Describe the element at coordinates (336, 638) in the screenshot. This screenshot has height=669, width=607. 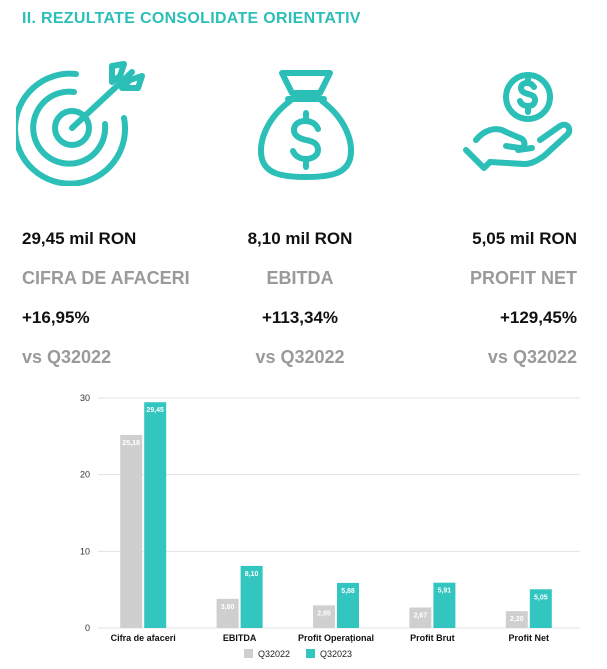
I see `x-tick-label-2: Profit Operațional` at that location.